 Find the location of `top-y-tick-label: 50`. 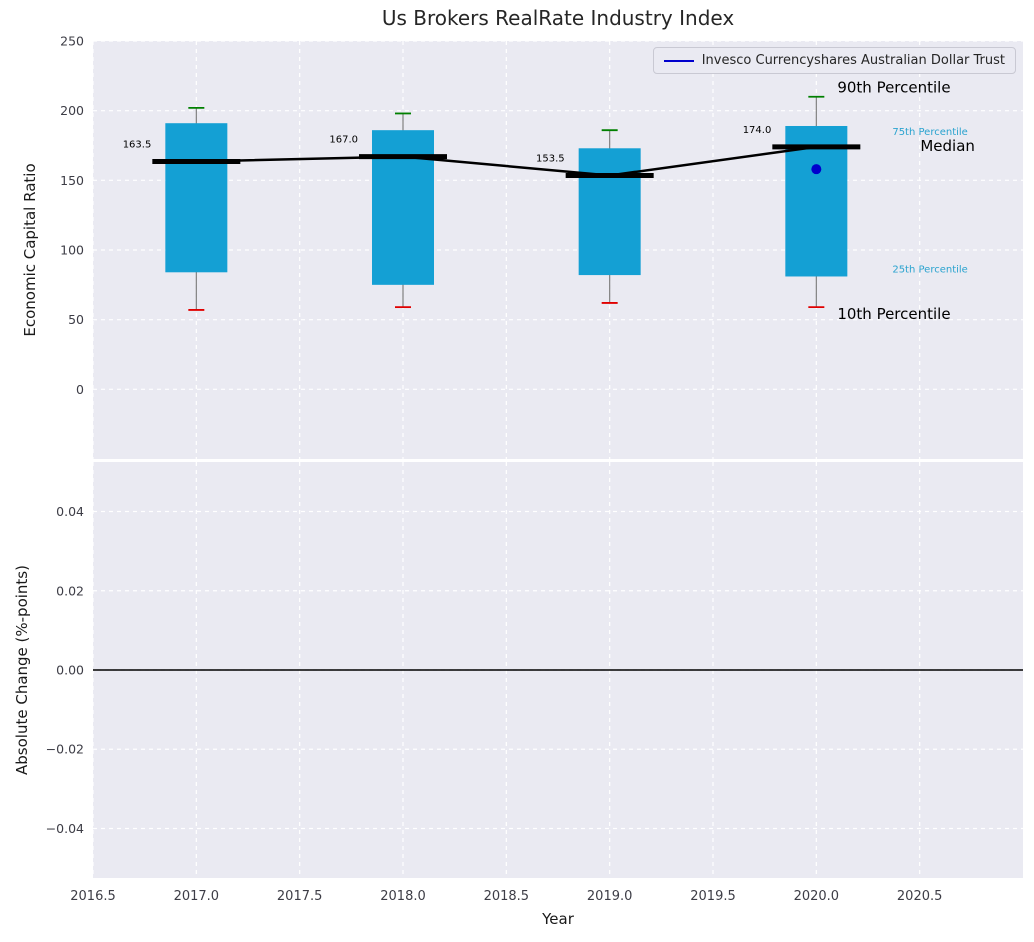

top-y-tick-label: 50 is located at coordinates (76, 319).